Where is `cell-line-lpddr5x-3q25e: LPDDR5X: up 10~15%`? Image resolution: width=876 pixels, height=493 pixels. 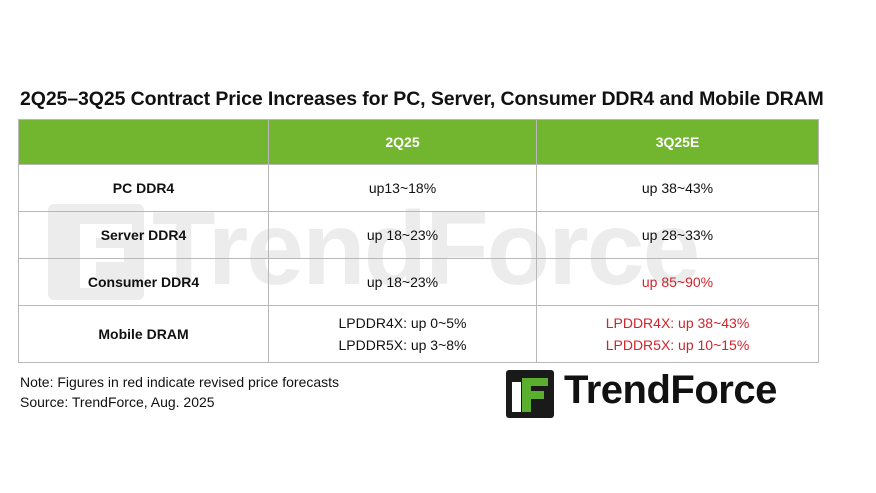
cell-line-lpddr5x-3q25e: LPDDR5X: up 10~15% is located at coordinates (677, 345).